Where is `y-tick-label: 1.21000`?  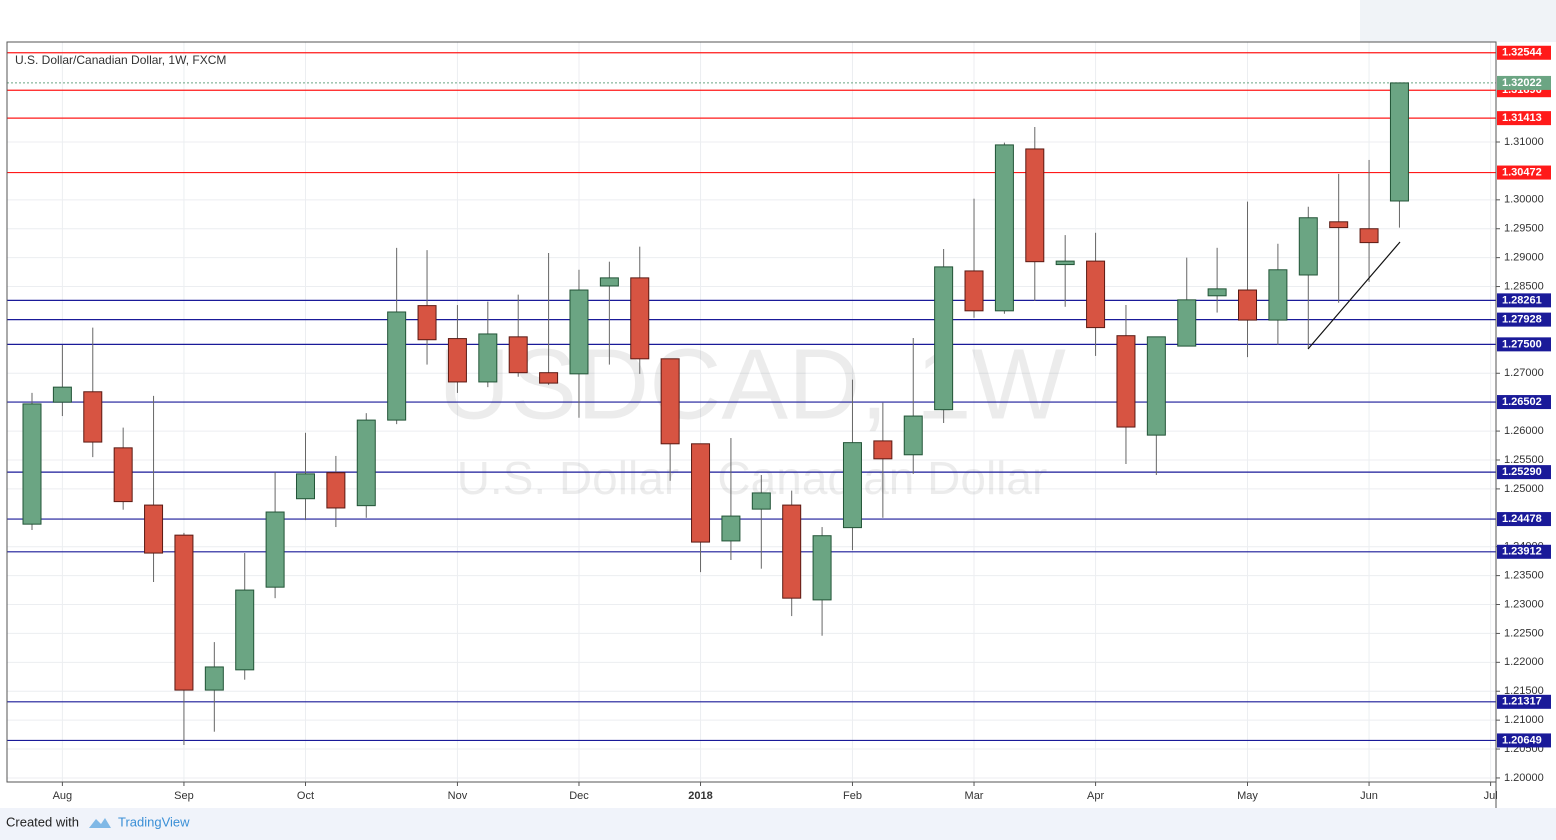 y-tick-label: 1.21000 is located at coordinates (1524, 720).